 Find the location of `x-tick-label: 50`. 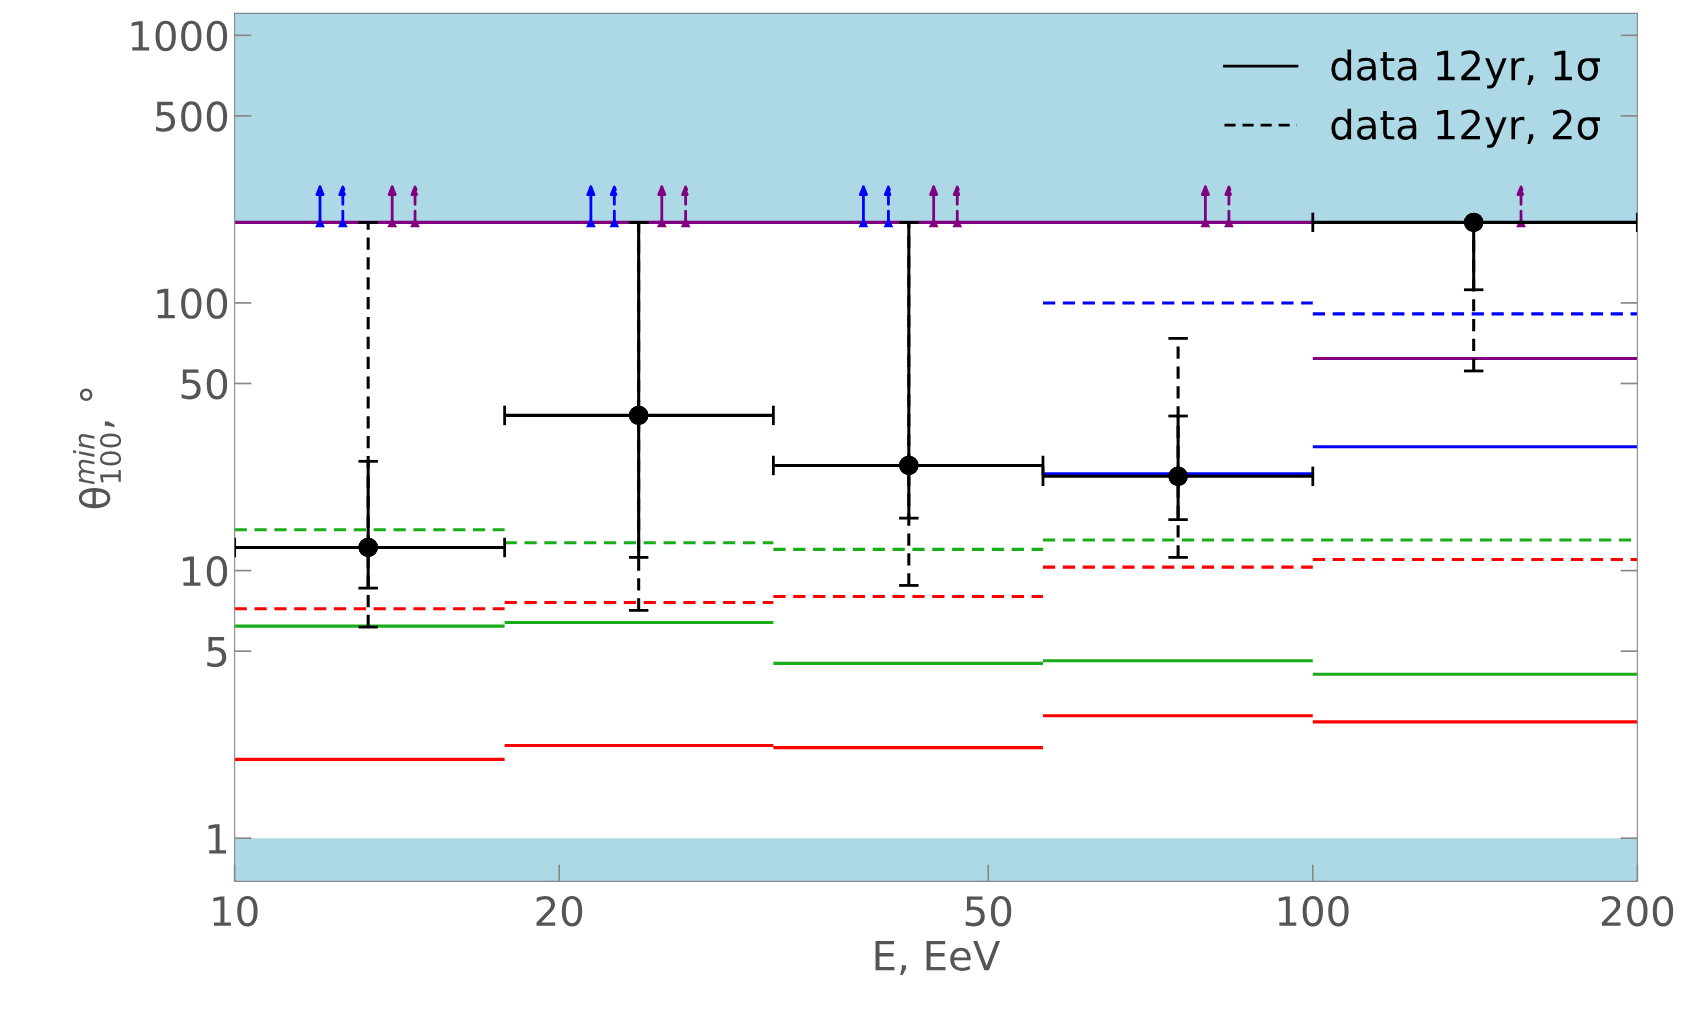

x-tick-label: 50 is located at coordinates (988, 911).